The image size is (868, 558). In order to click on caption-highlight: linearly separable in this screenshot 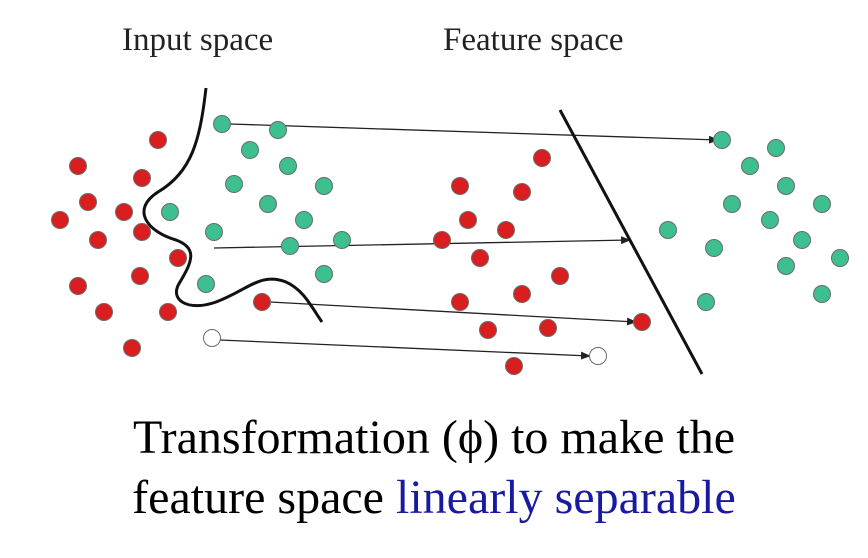, I will do `click(565, 497)`.